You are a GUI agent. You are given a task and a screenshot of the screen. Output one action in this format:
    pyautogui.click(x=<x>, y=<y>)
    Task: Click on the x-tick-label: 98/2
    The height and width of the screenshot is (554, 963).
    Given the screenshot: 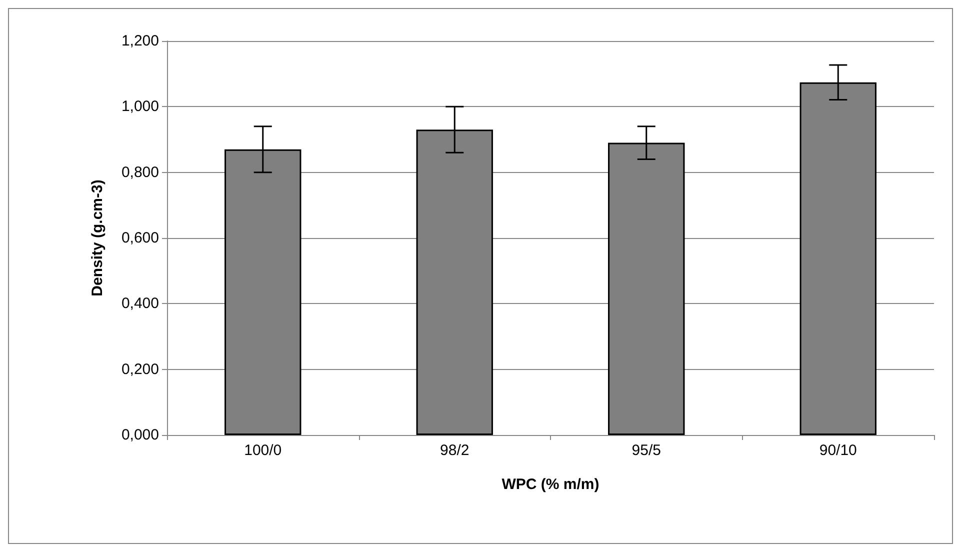 What is the action you would take?
    pyautogui.click(x=455, y=450)
    